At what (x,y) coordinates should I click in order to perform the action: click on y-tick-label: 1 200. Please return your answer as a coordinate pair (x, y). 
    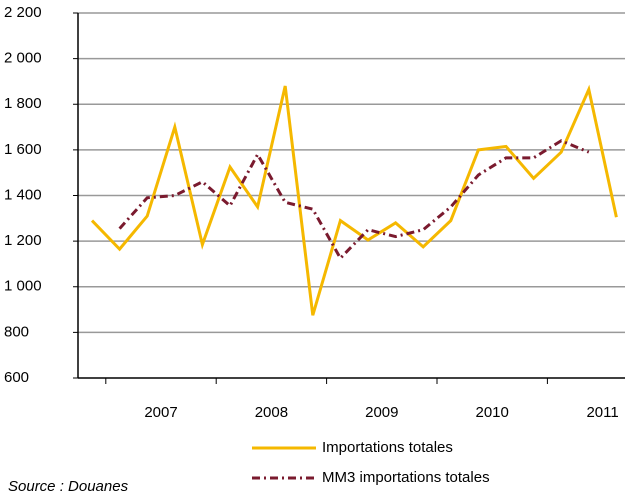
    Looking at the image, I should click on (23, 240).